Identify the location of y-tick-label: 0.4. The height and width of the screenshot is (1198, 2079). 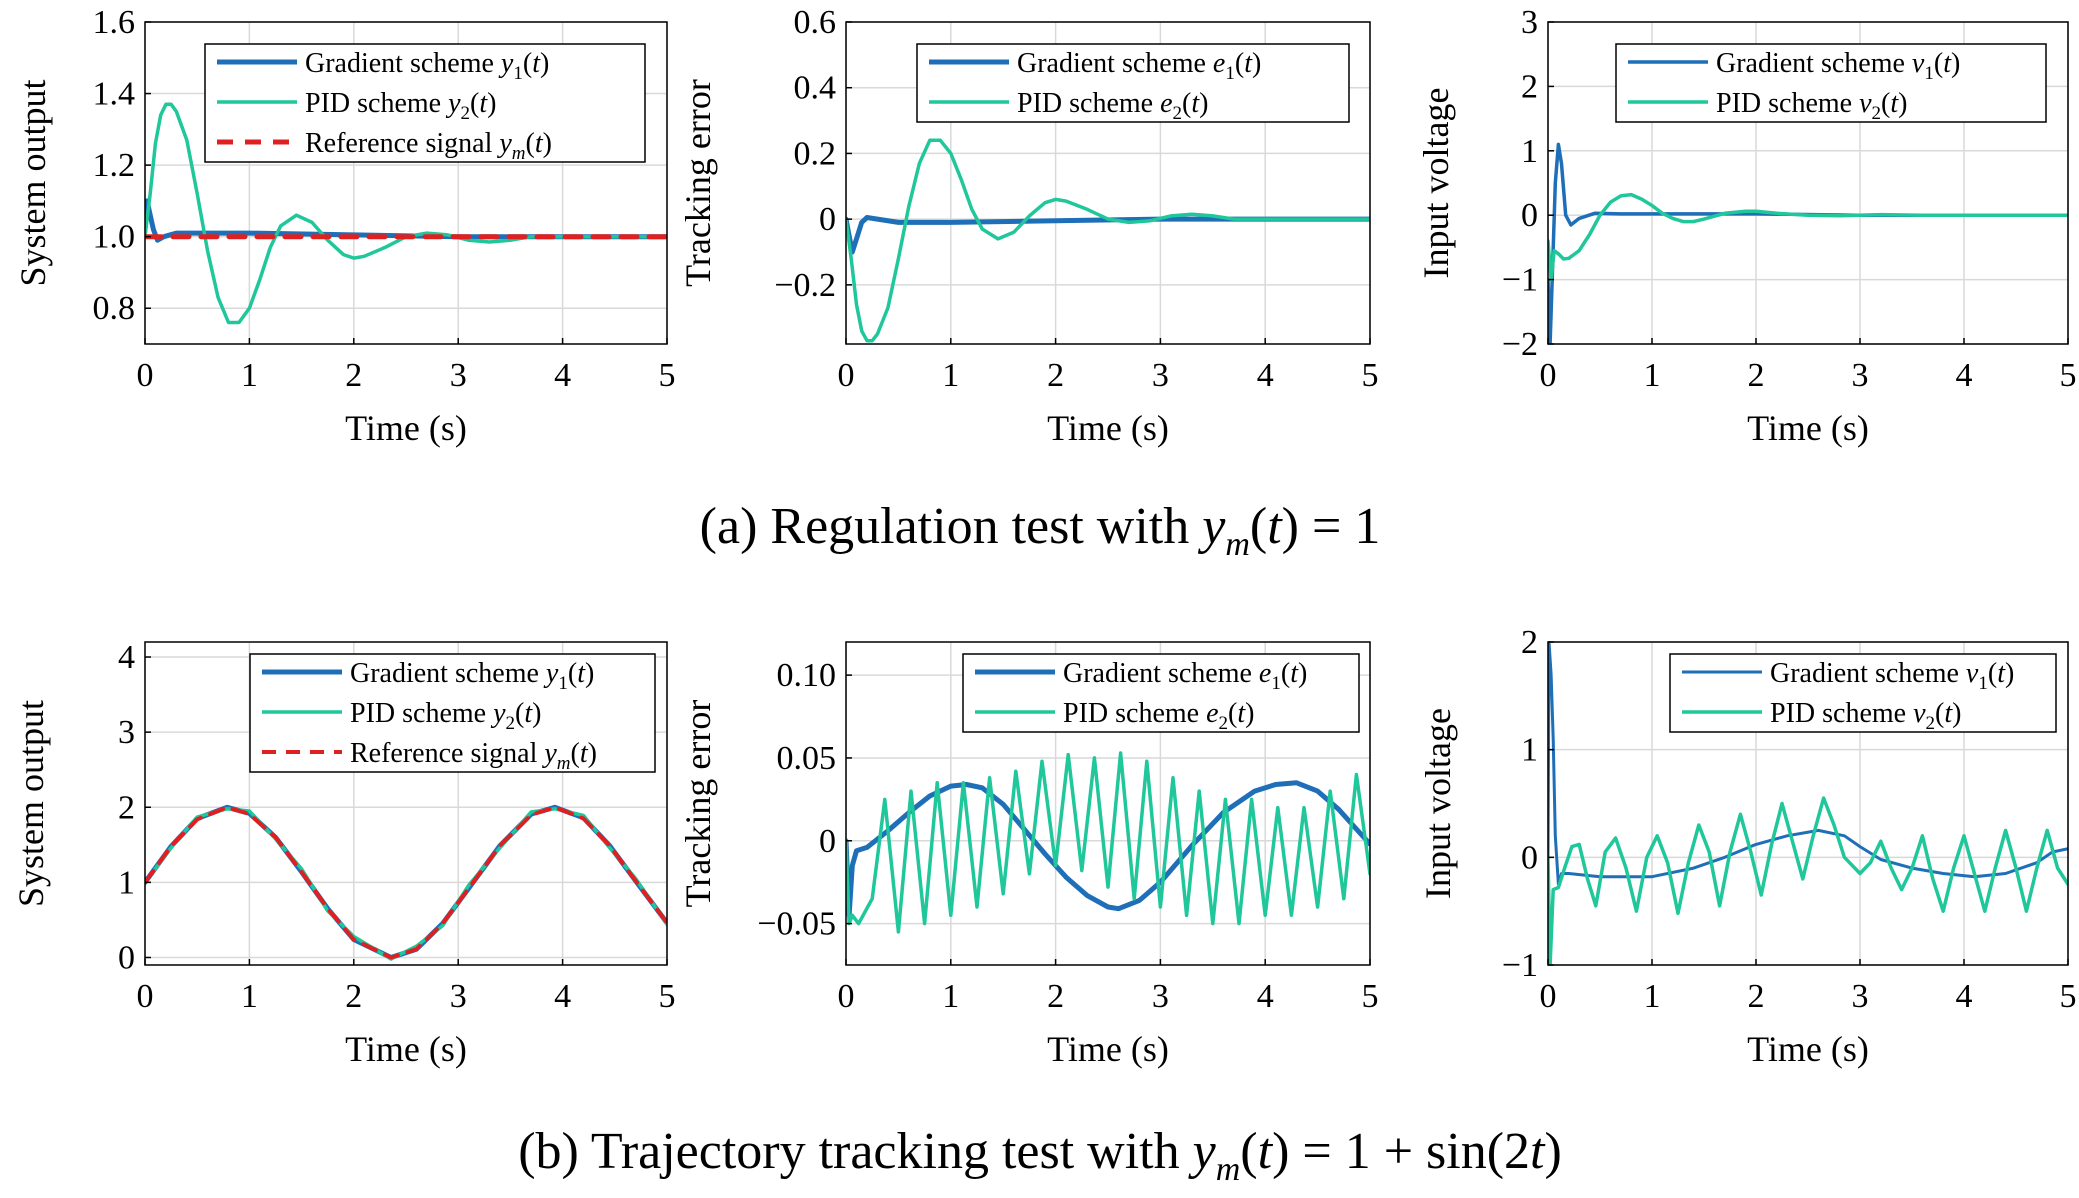
(815, 88).